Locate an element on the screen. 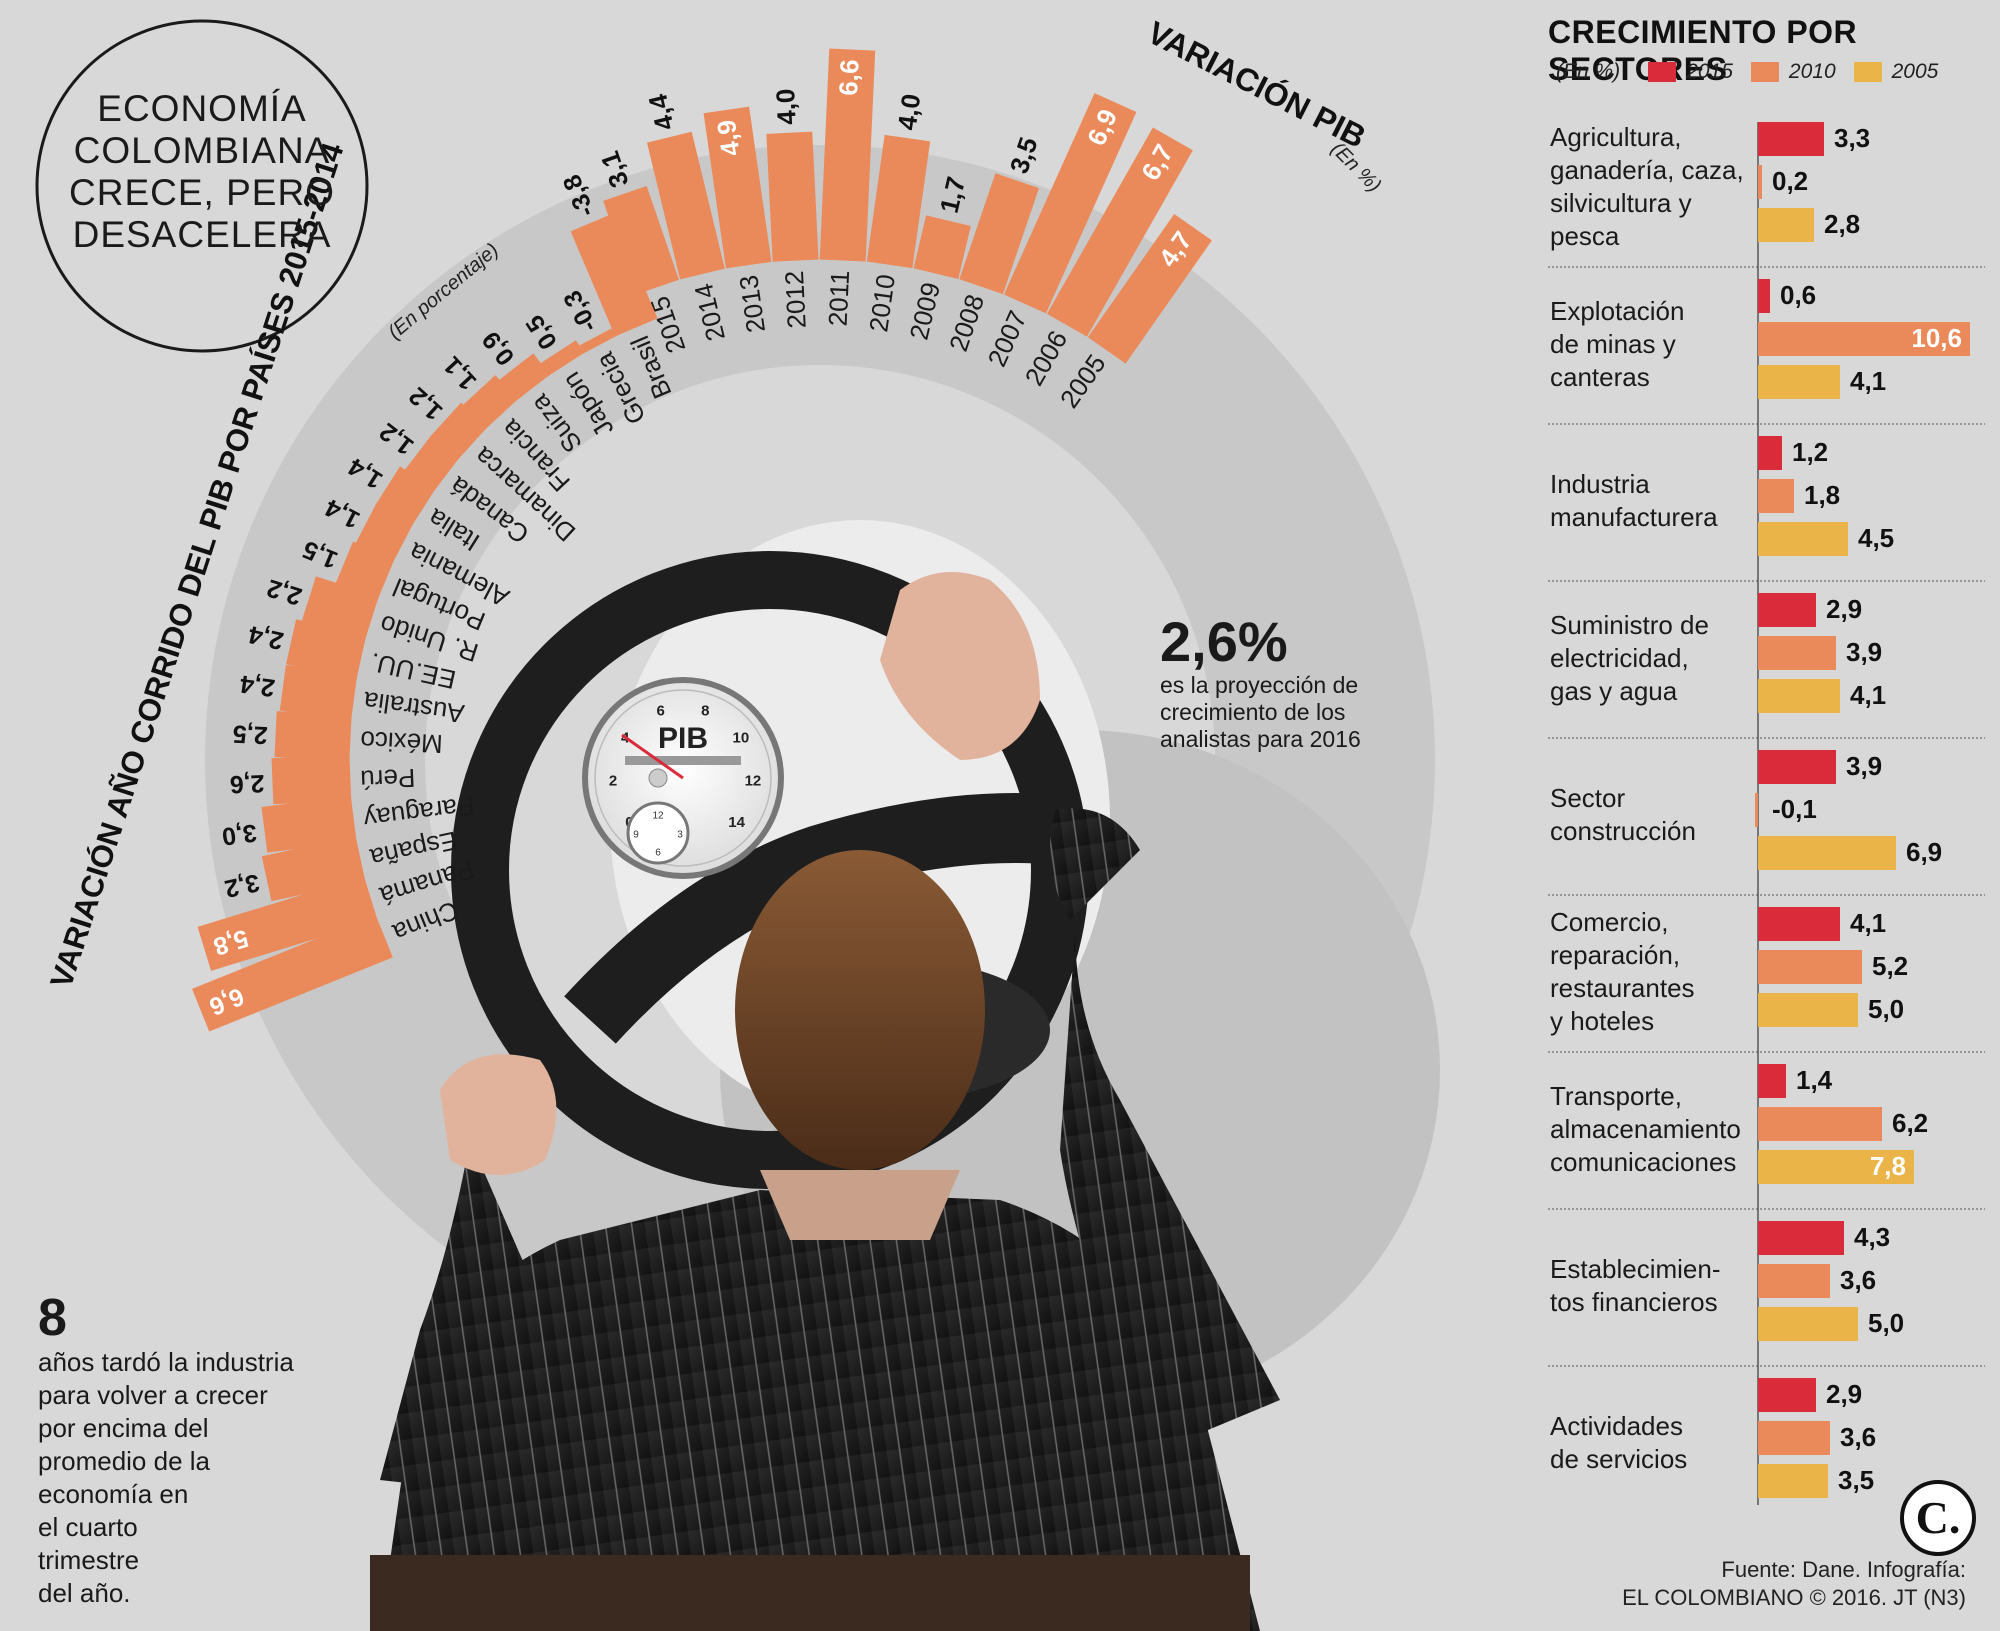 This screenshot has width=2000, height=1631. country-value-label: 2,5 is located at coordinates (250, 734).